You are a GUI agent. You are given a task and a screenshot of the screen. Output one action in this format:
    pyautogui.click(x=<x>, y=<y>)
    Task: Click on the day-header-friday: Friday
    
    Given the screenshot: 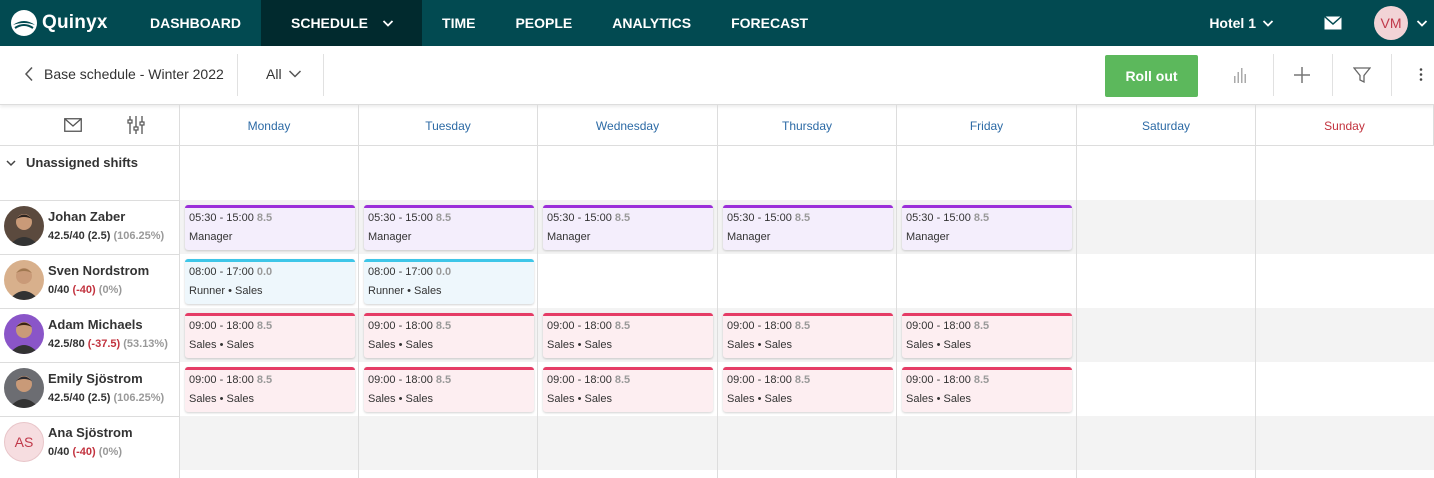 What is the action you would take?
    pyautogui.click(x=987, y=125)
    